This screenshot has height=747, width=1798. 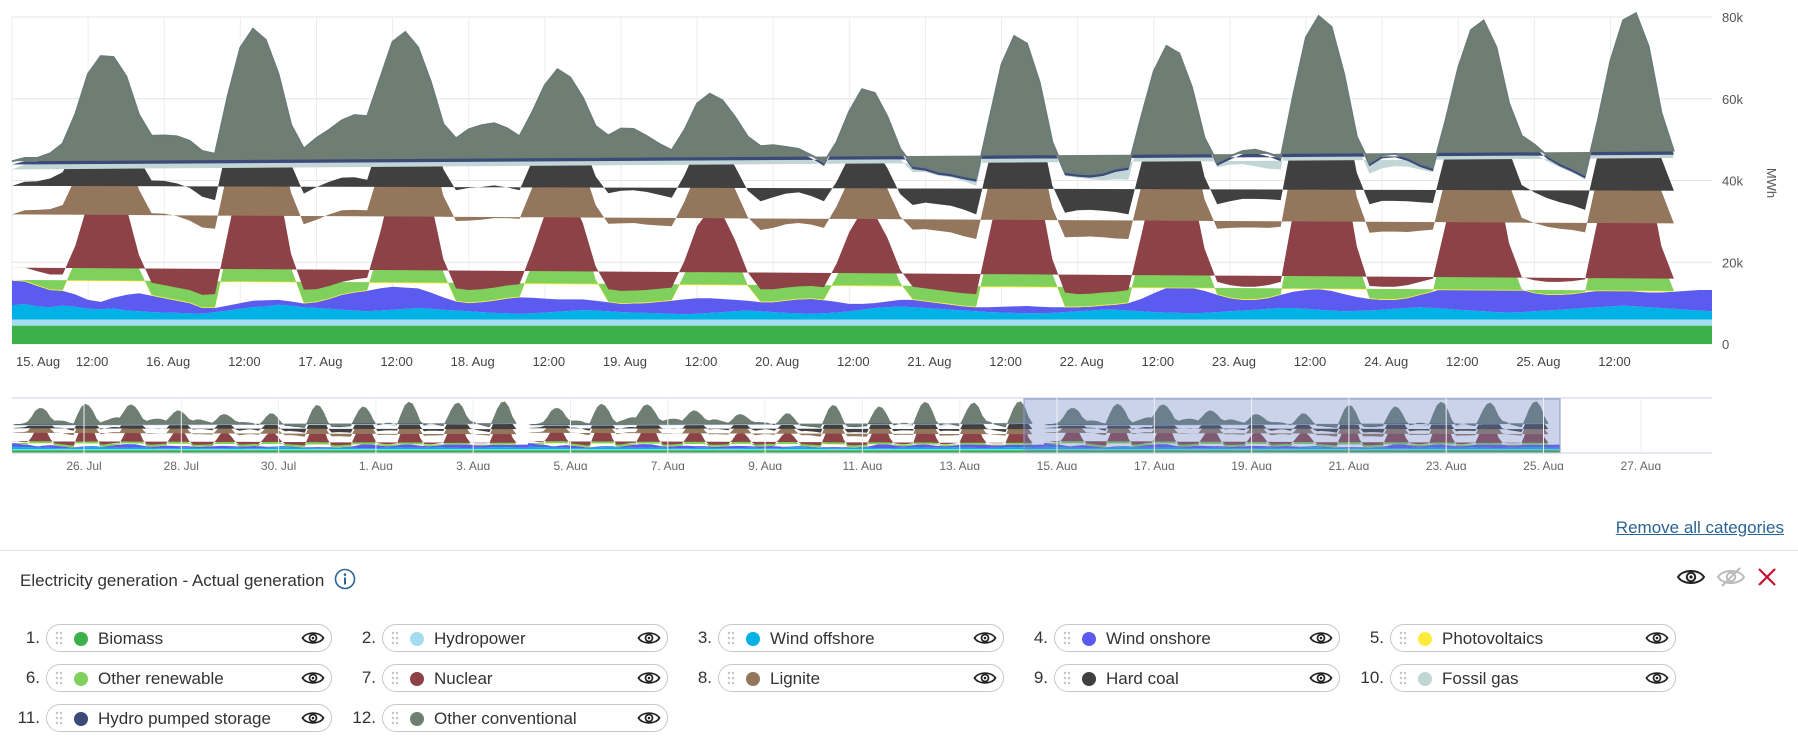 What do you see at coordinates (505, 718) in the screenshot?
I see `legend-item-label: Other conventional` at bounding box center [505, 718].